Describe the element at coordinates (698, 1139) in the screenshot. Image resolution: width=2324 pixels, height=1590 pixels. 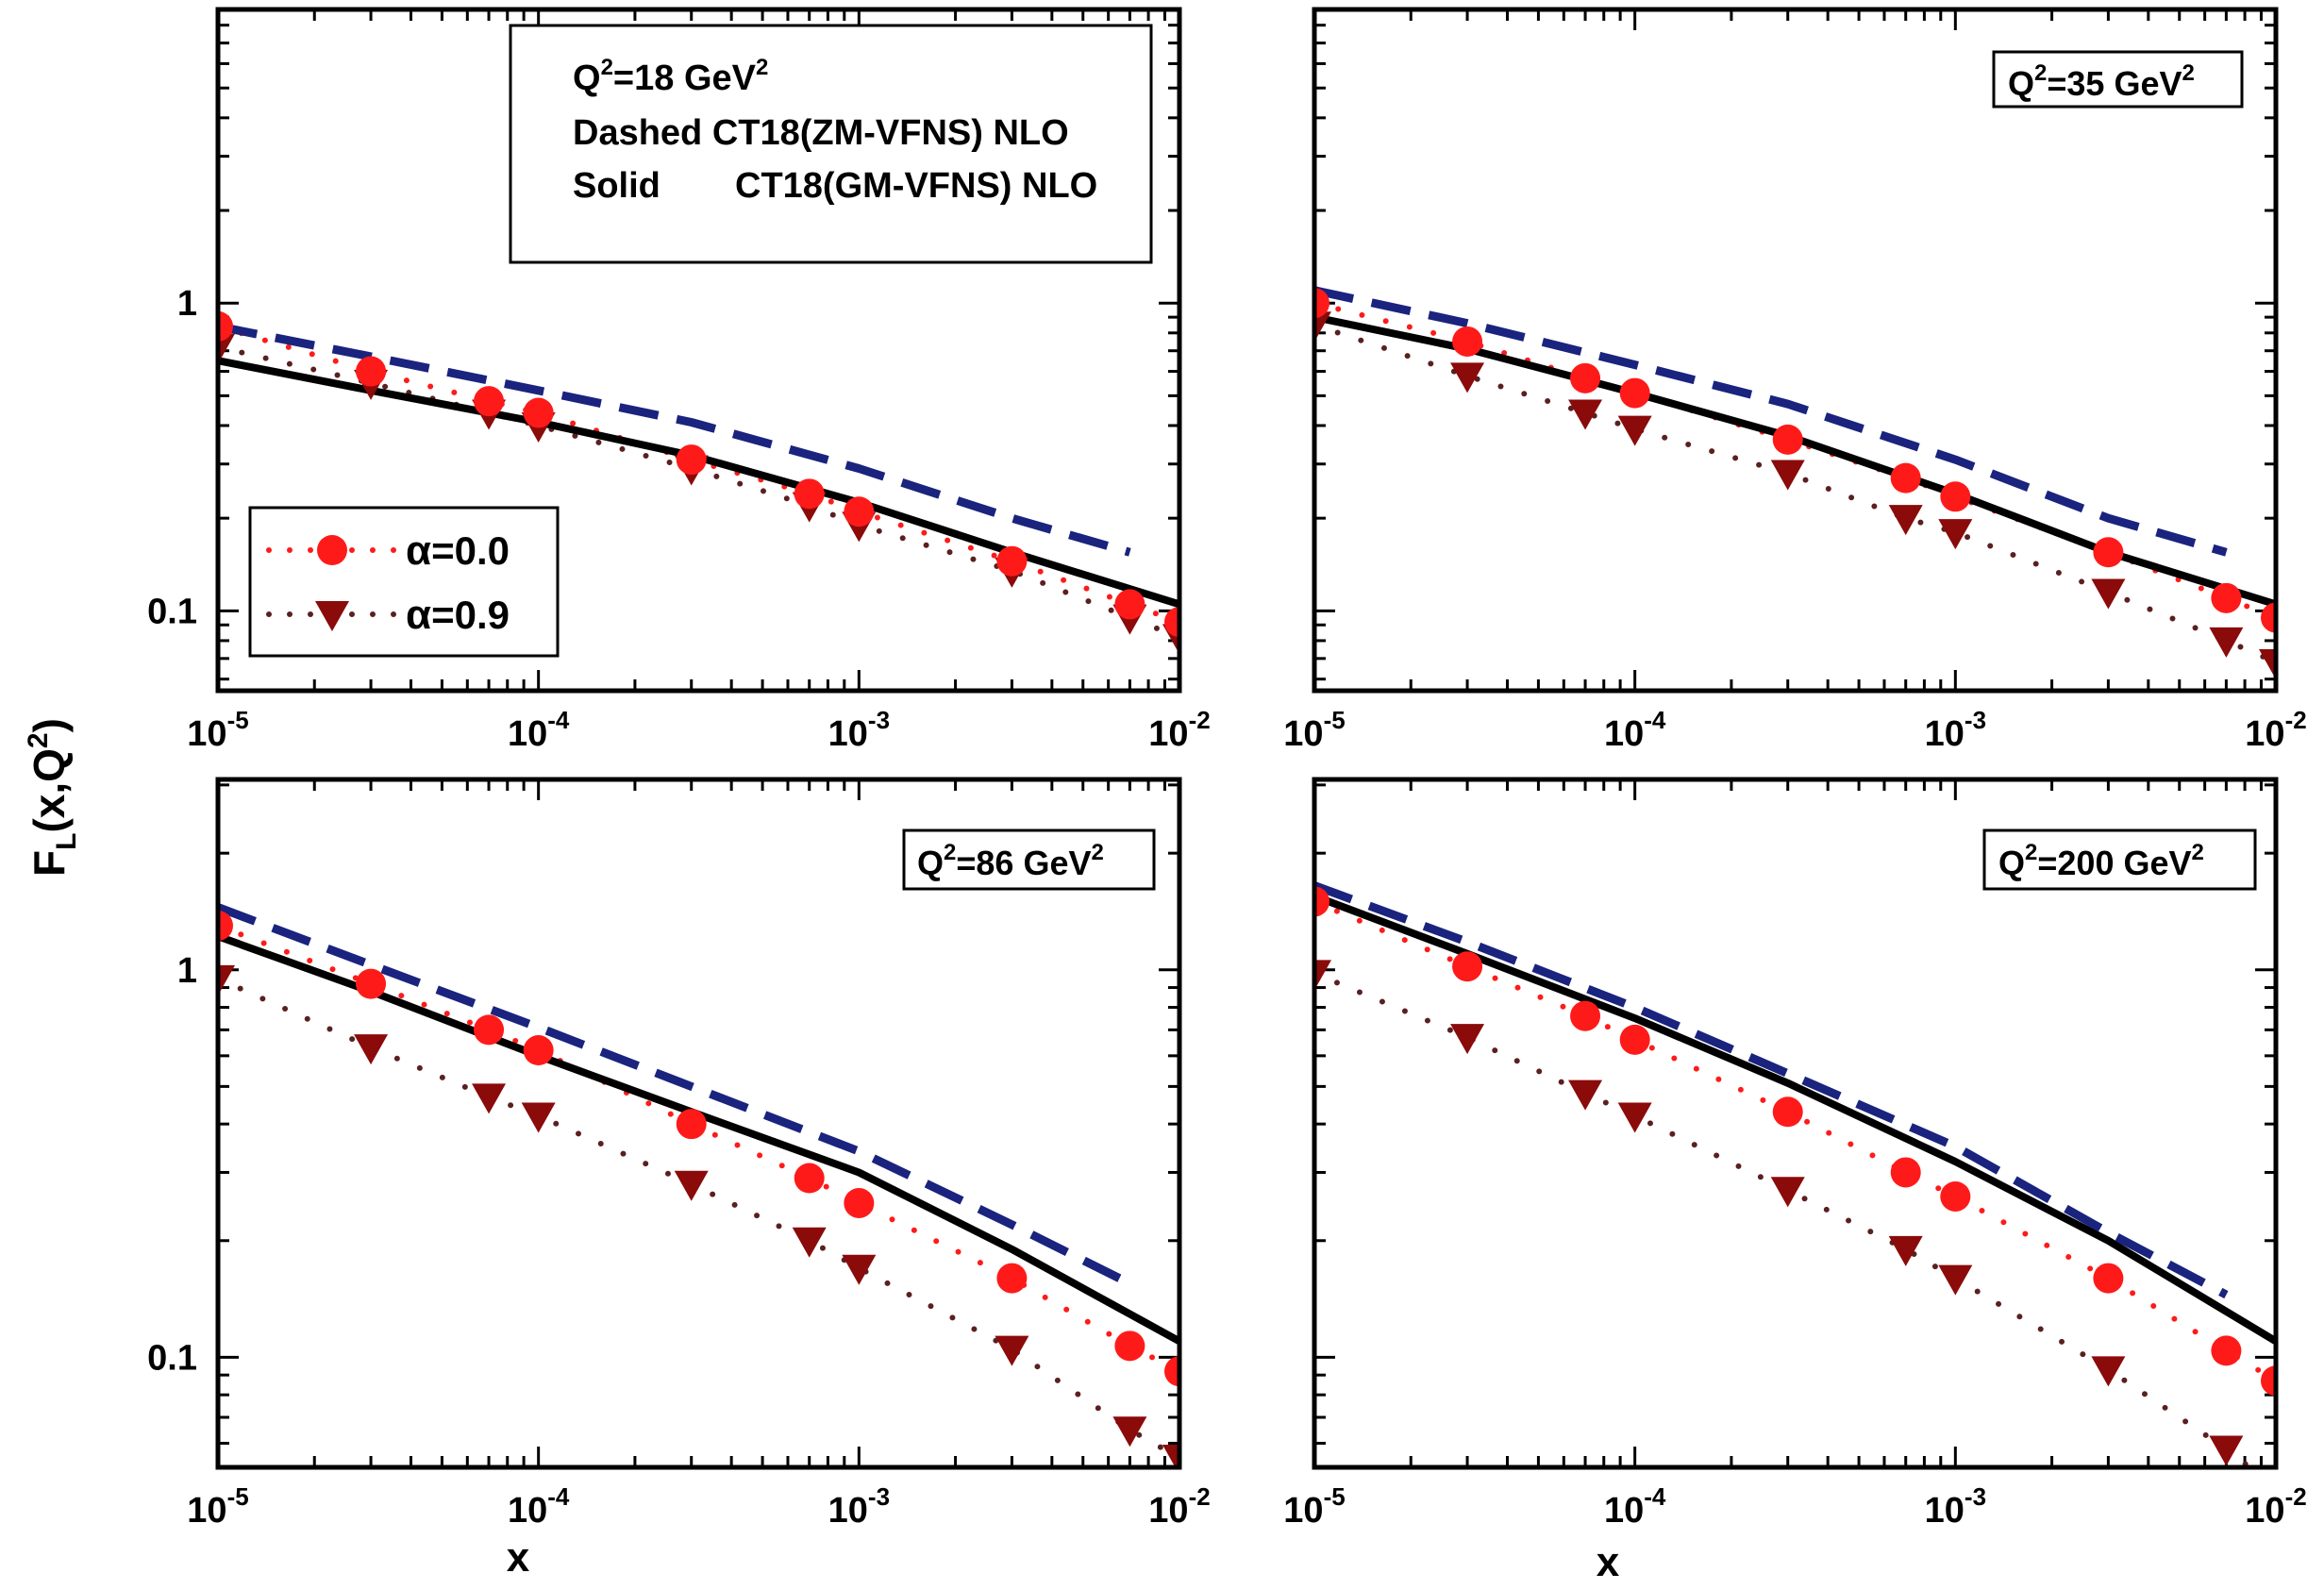
I see `series-solid-gm-vfns` at that location.